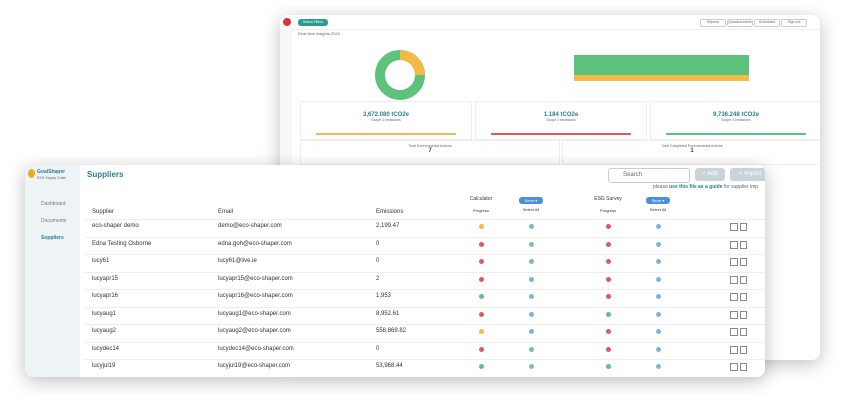 The height and width of the screenshot is (419, 845). What do you see at coordinates (101, 261) in the screenshot?
I see `supplier: lucy61` at bounding box center [101, 261].